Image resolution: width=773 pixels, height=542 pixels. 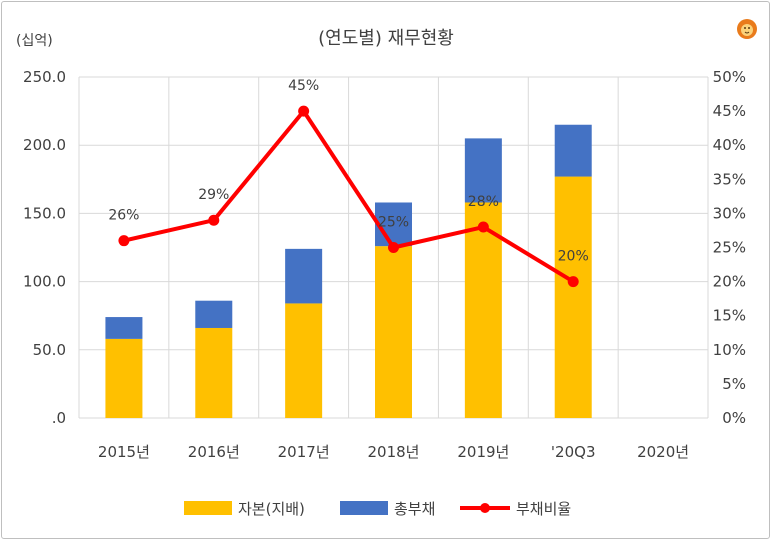 I want to click on legend-label-liabilities: 총부채, so click(x=414, y=509).